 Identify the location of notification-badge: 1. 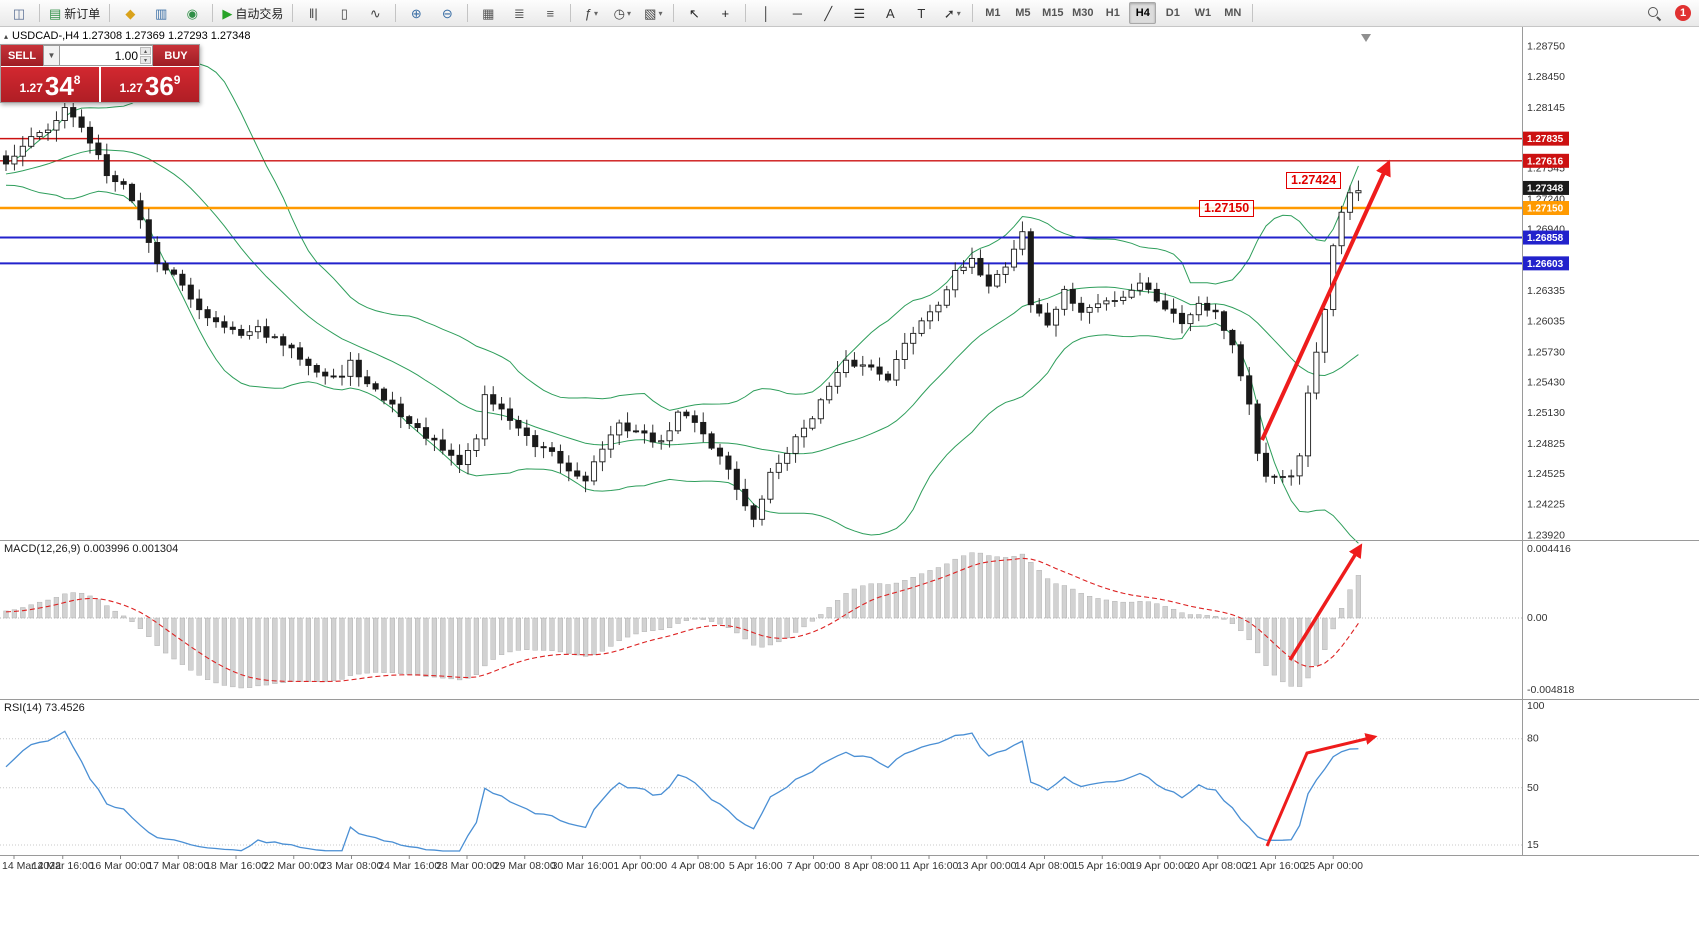
(1683, 13).